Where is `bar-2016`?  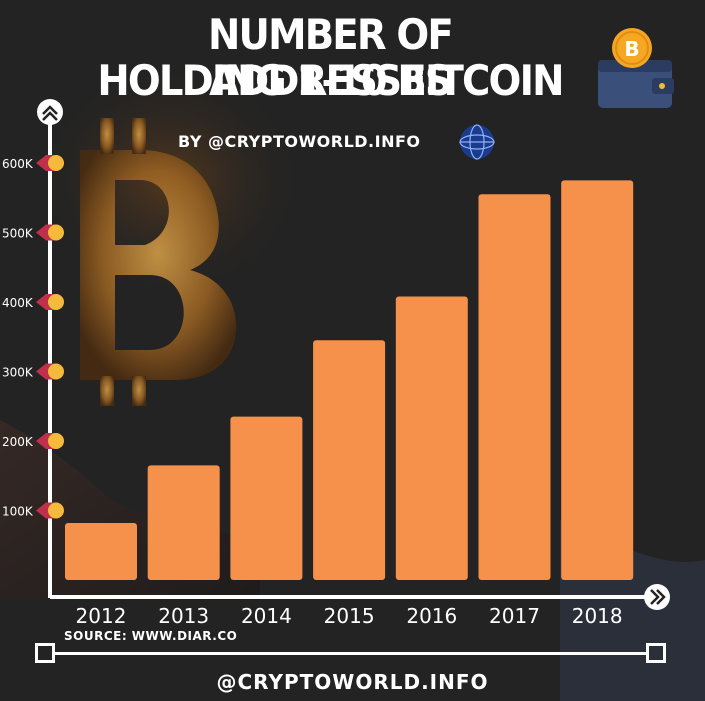 bar-2016 is located at coordinates (431, 438).